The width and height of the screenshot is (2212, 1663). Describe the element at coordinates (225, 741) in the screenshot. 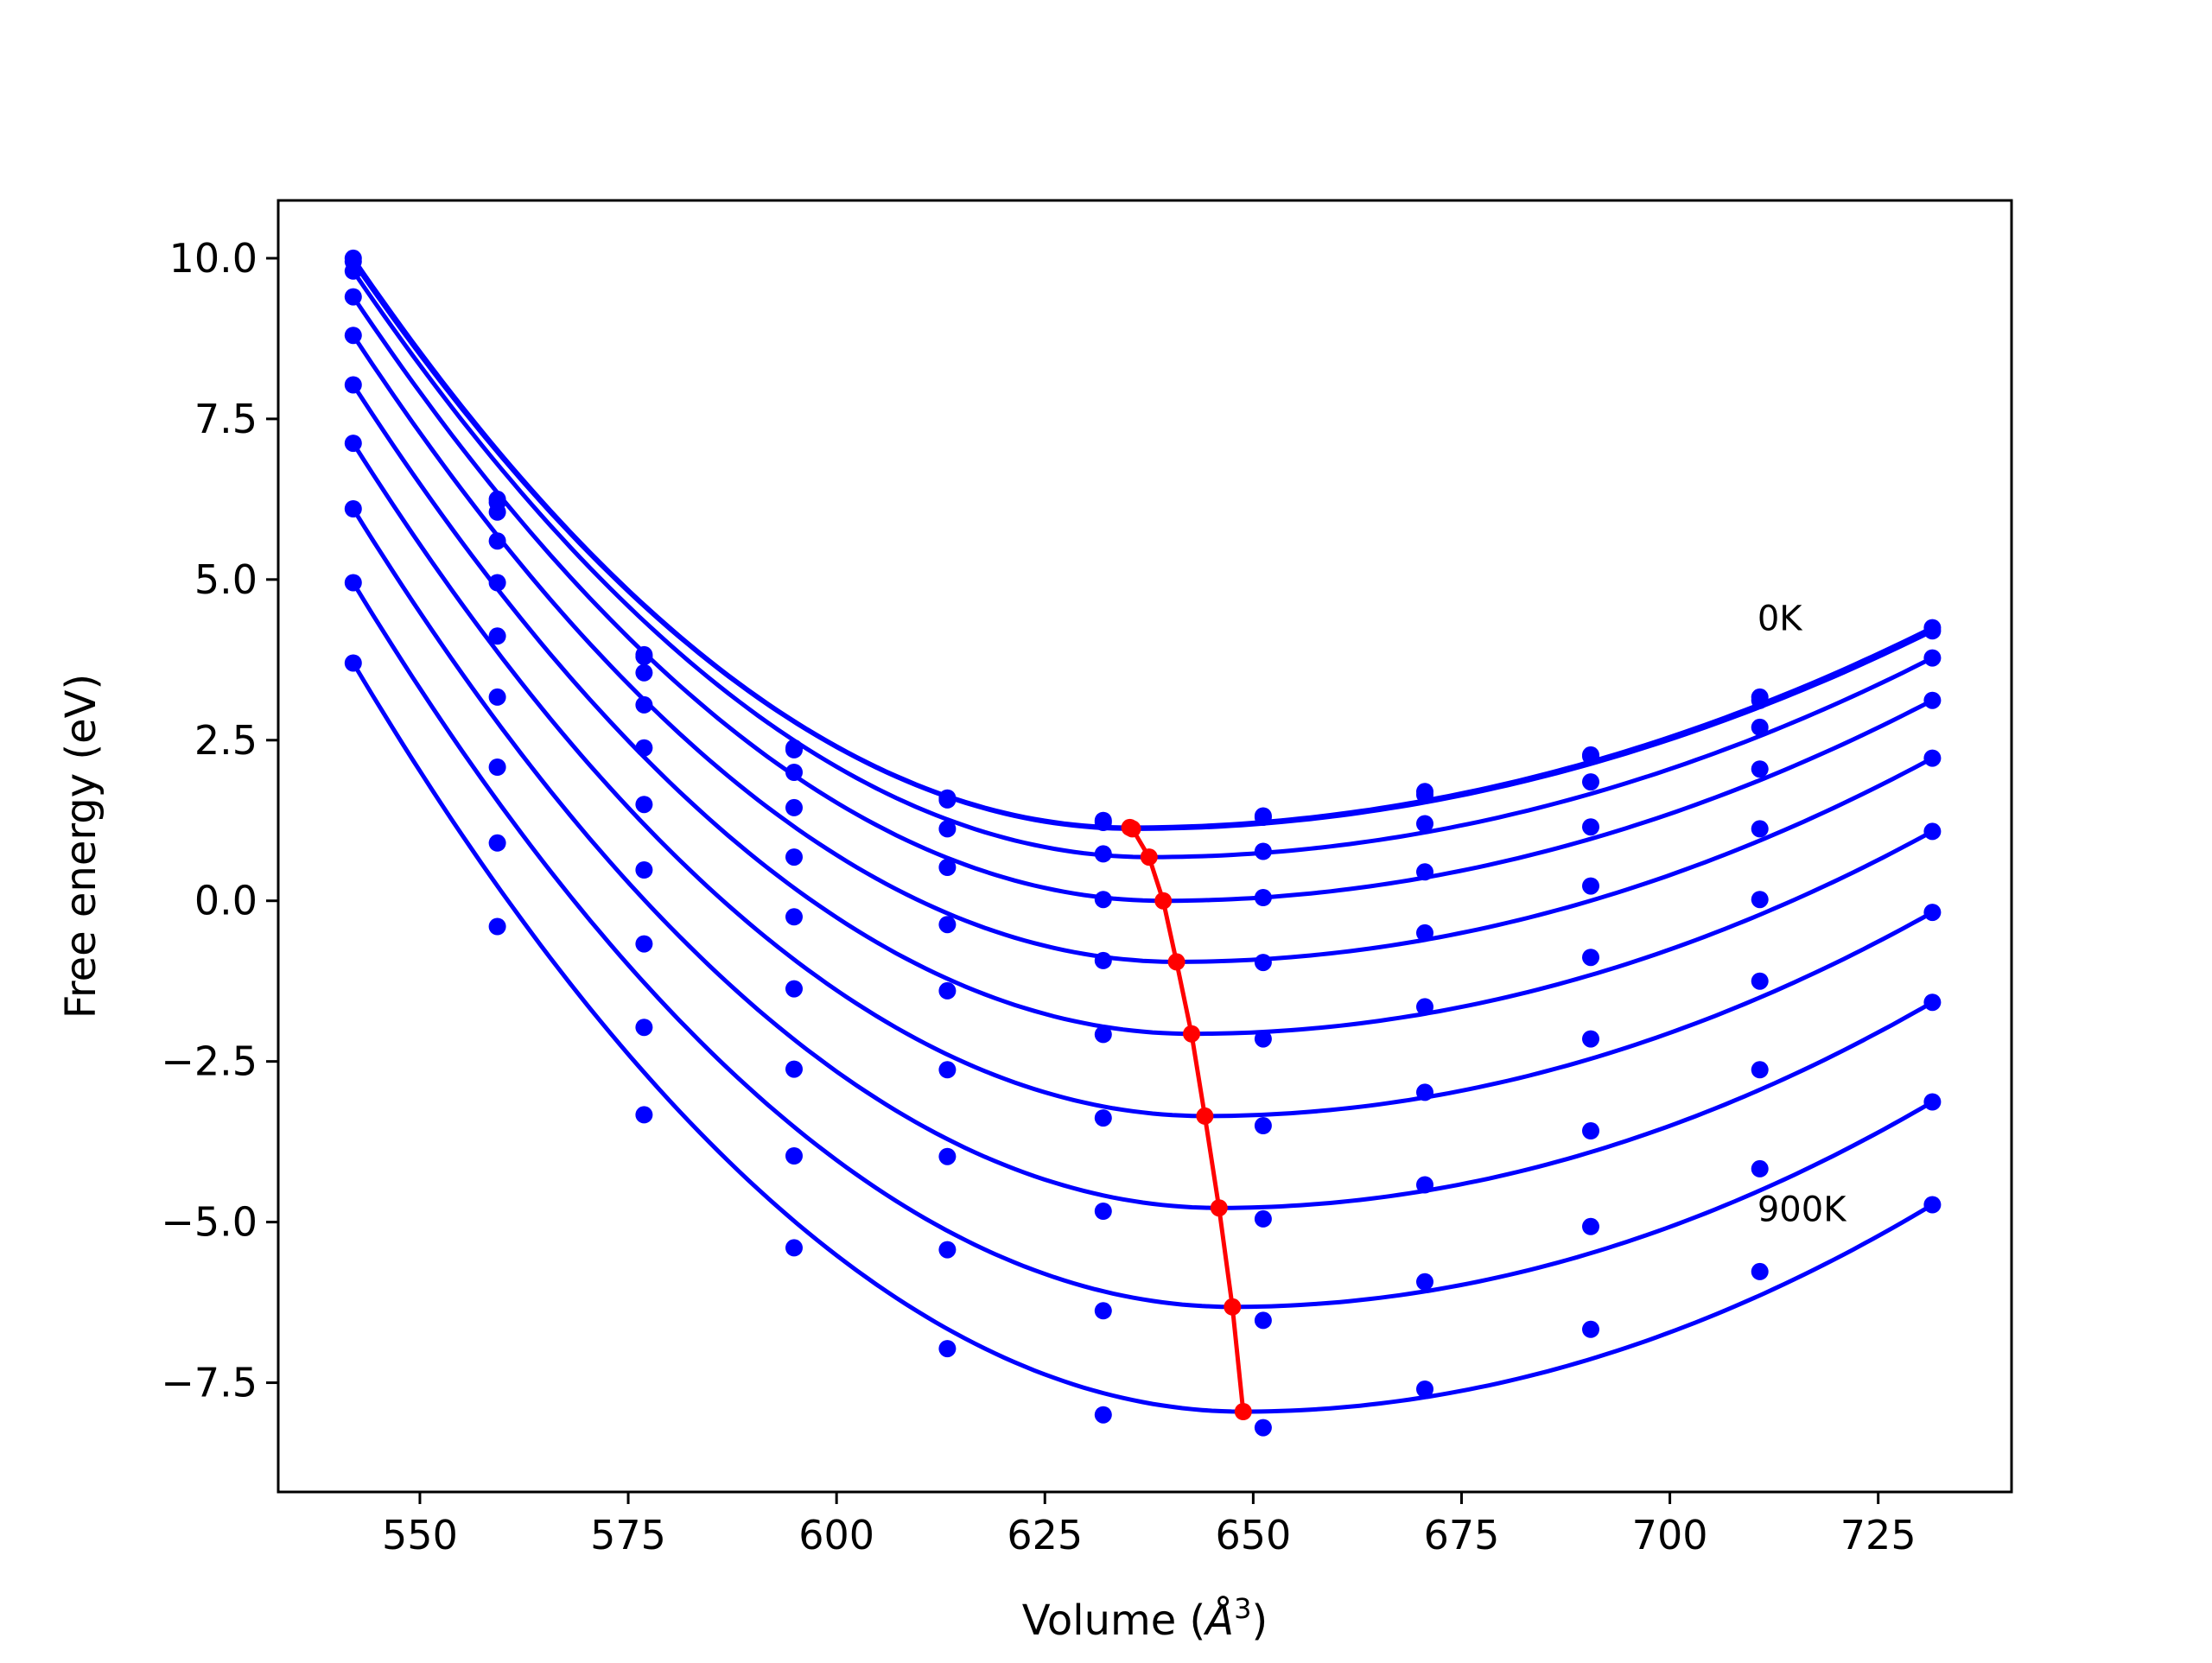

I see `y-tick-label: 2.5` at that location.